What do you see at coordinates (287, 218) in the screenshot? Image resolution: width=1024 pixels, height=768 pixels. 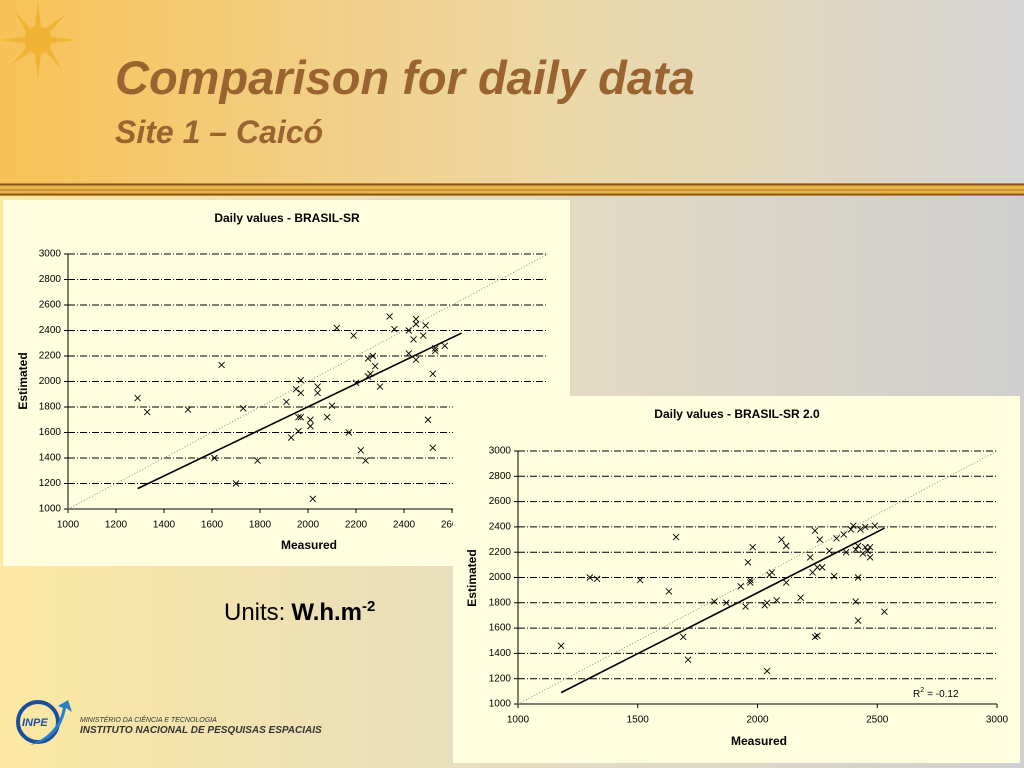 I see `chart-title: Daily values - BRASIL-SR` at bounding box center [287, 218].